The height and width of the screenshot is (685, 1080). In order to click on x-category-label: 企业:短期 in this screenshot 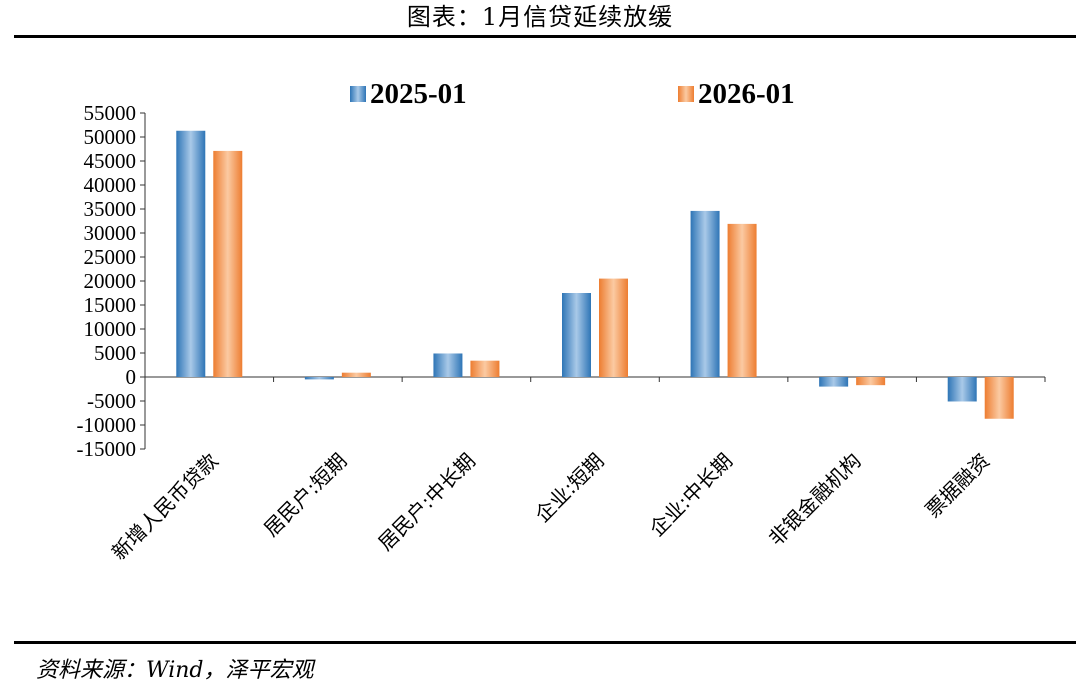, I will do `click(569, 488)`.